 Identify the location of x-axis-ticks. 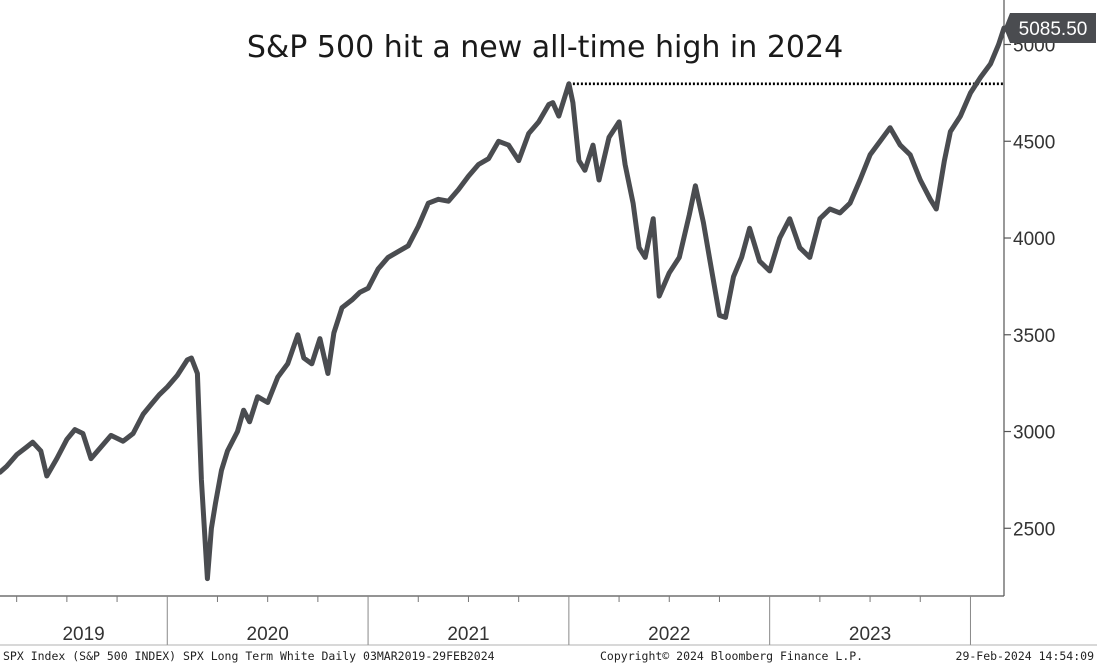
(493, 620).